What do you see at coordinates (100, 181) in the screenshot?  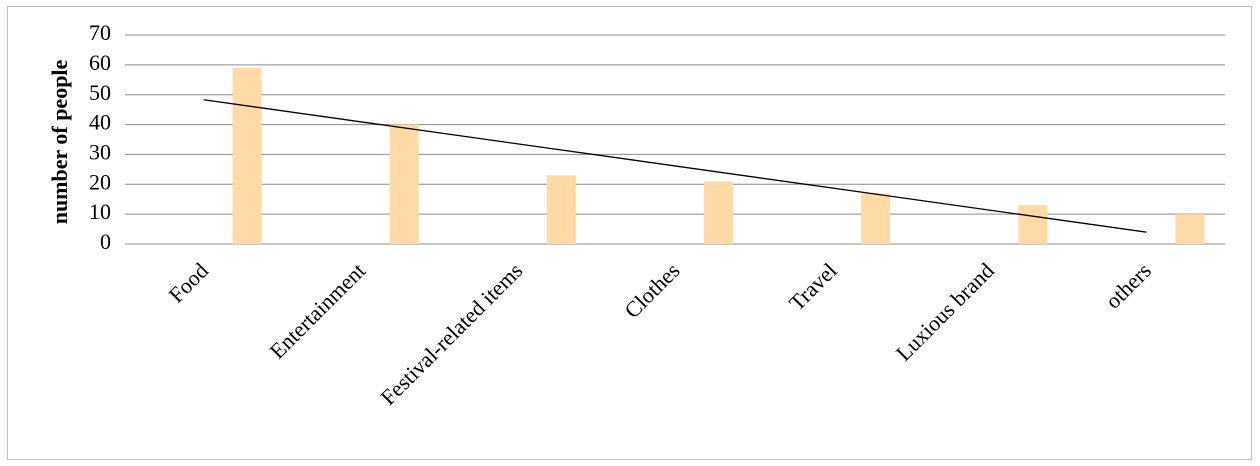 I see `y-tick-label: 20` at bounding box center [100, 181].